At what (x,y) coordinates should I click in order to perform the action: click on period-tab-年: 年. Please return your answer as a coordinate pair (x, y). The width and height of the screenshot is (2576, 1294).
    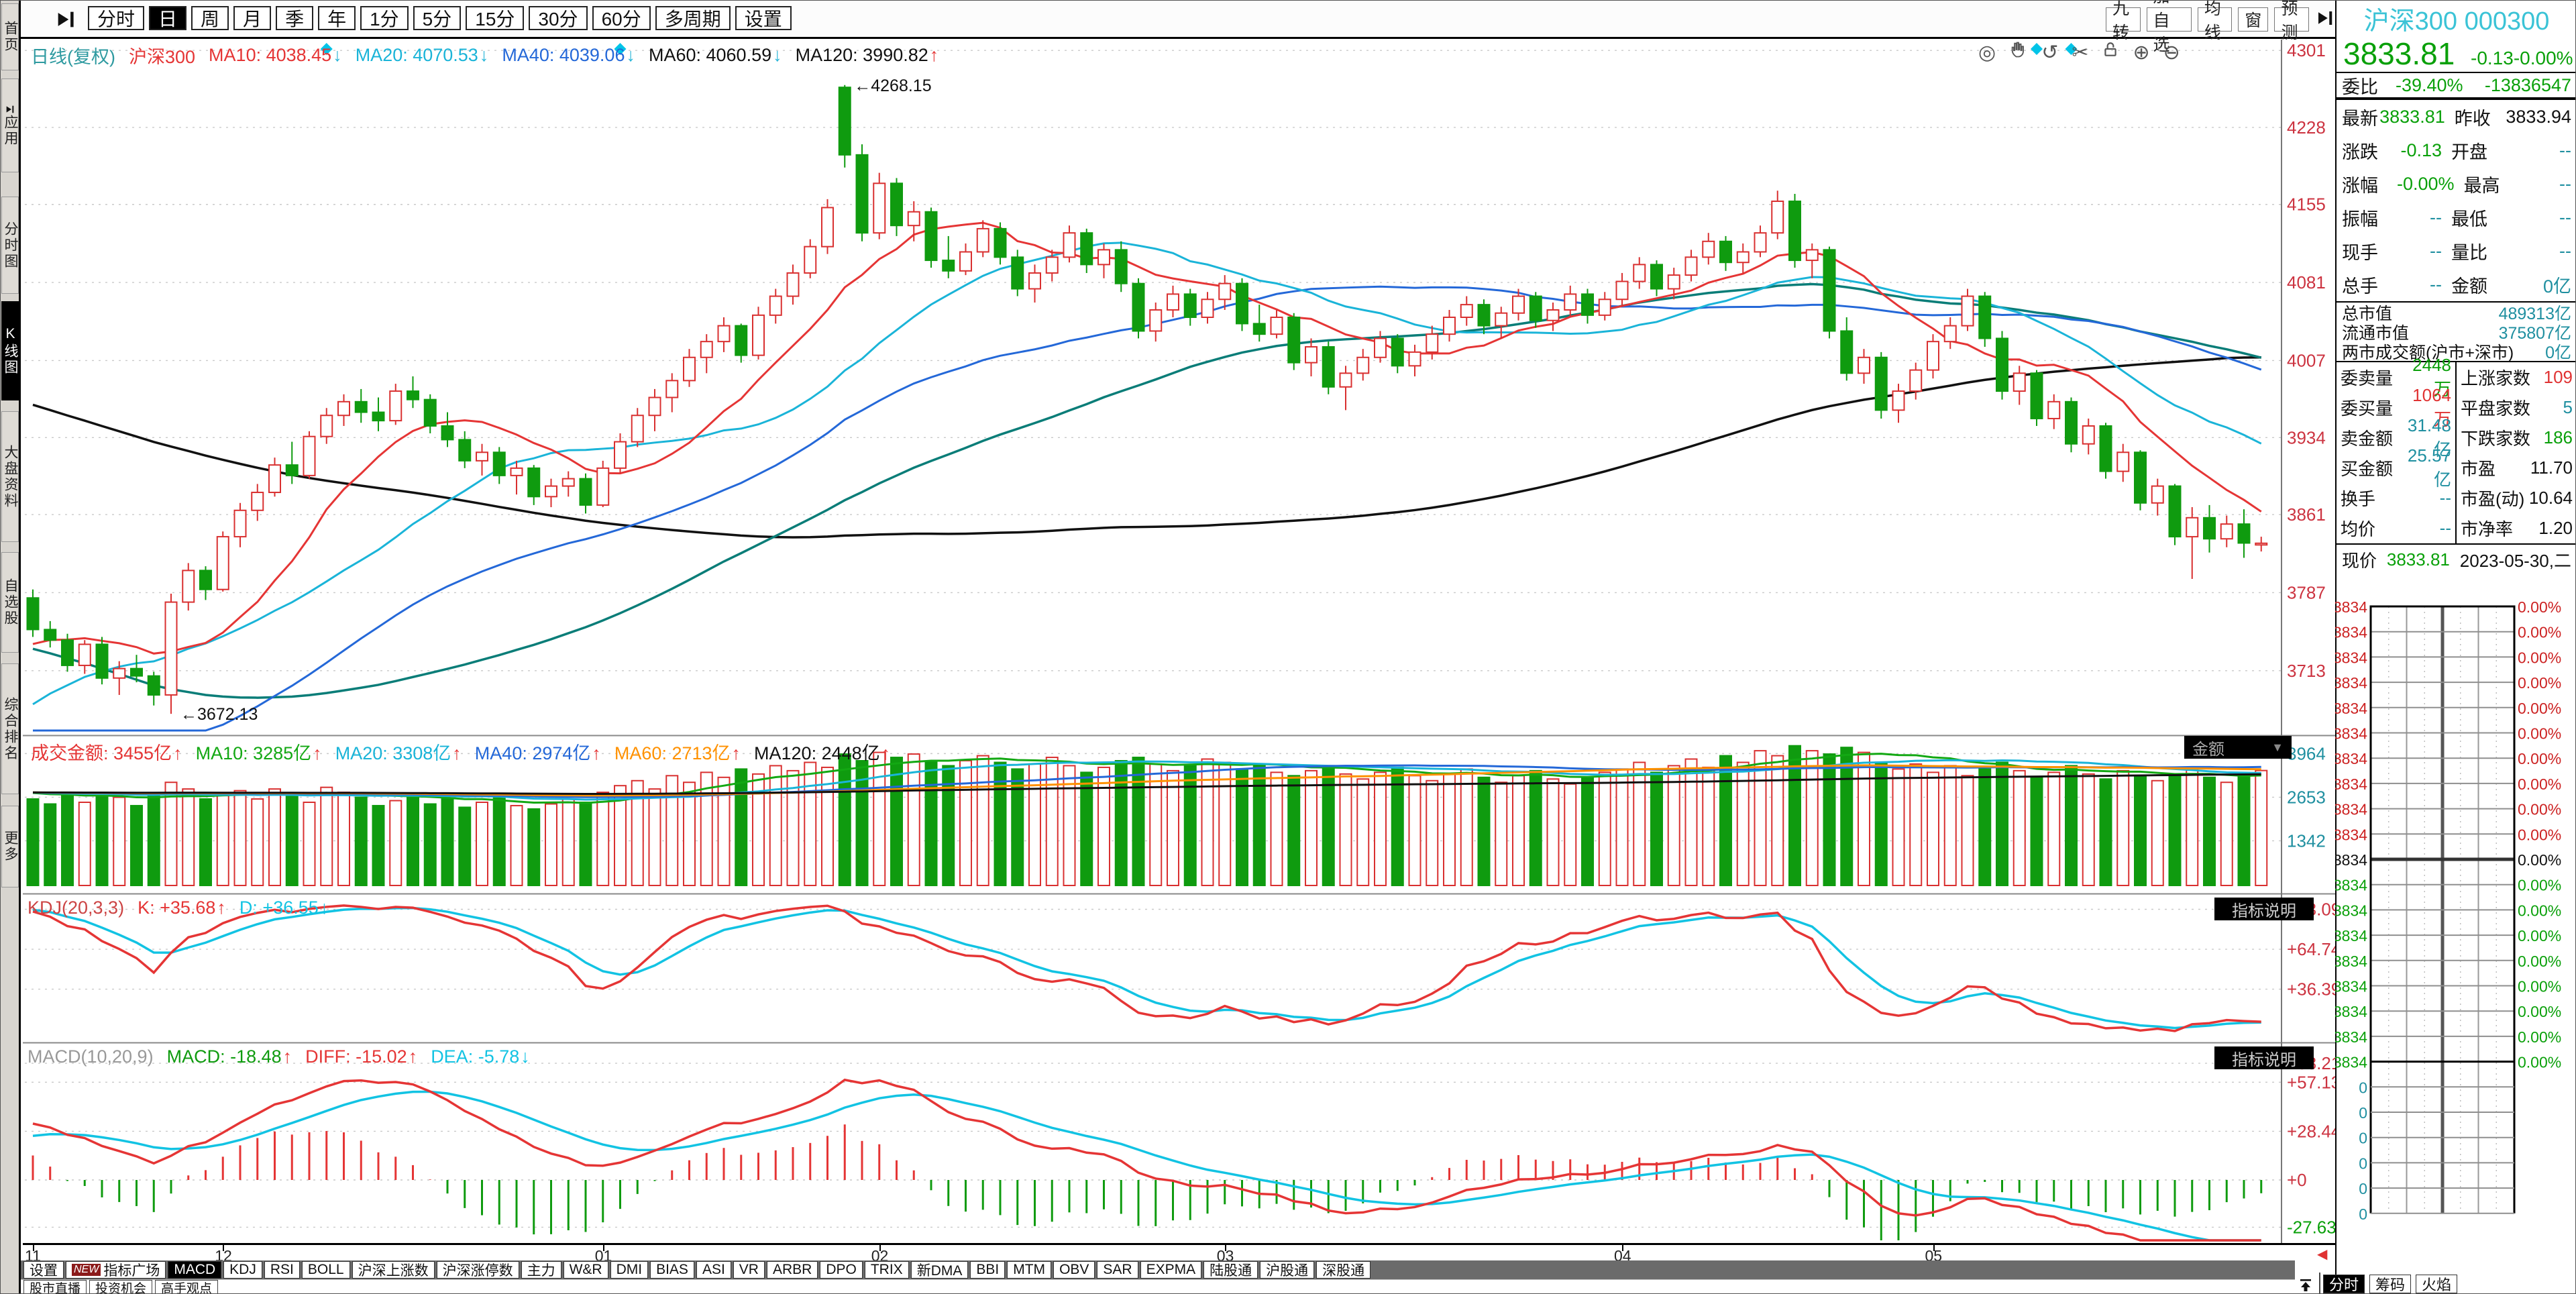
    Looking at the image, I should click on (337, 18).